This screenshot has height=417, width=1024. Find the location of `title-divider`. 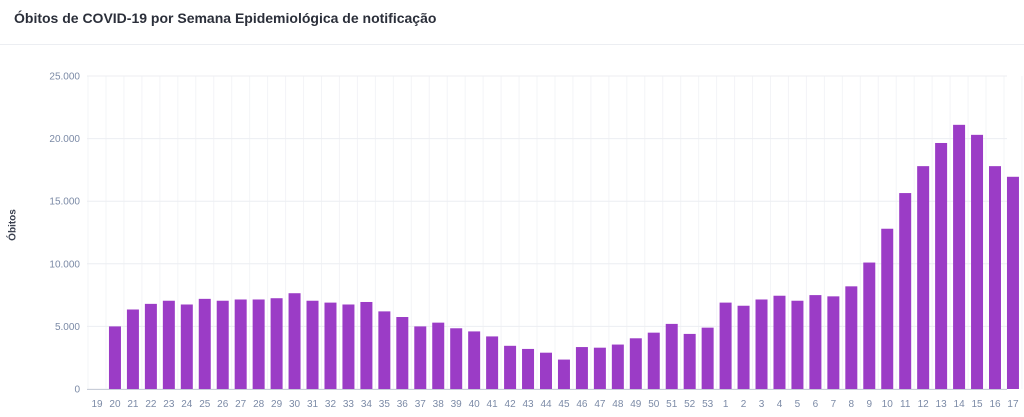

title-divider is located at coordinates (512, 44).